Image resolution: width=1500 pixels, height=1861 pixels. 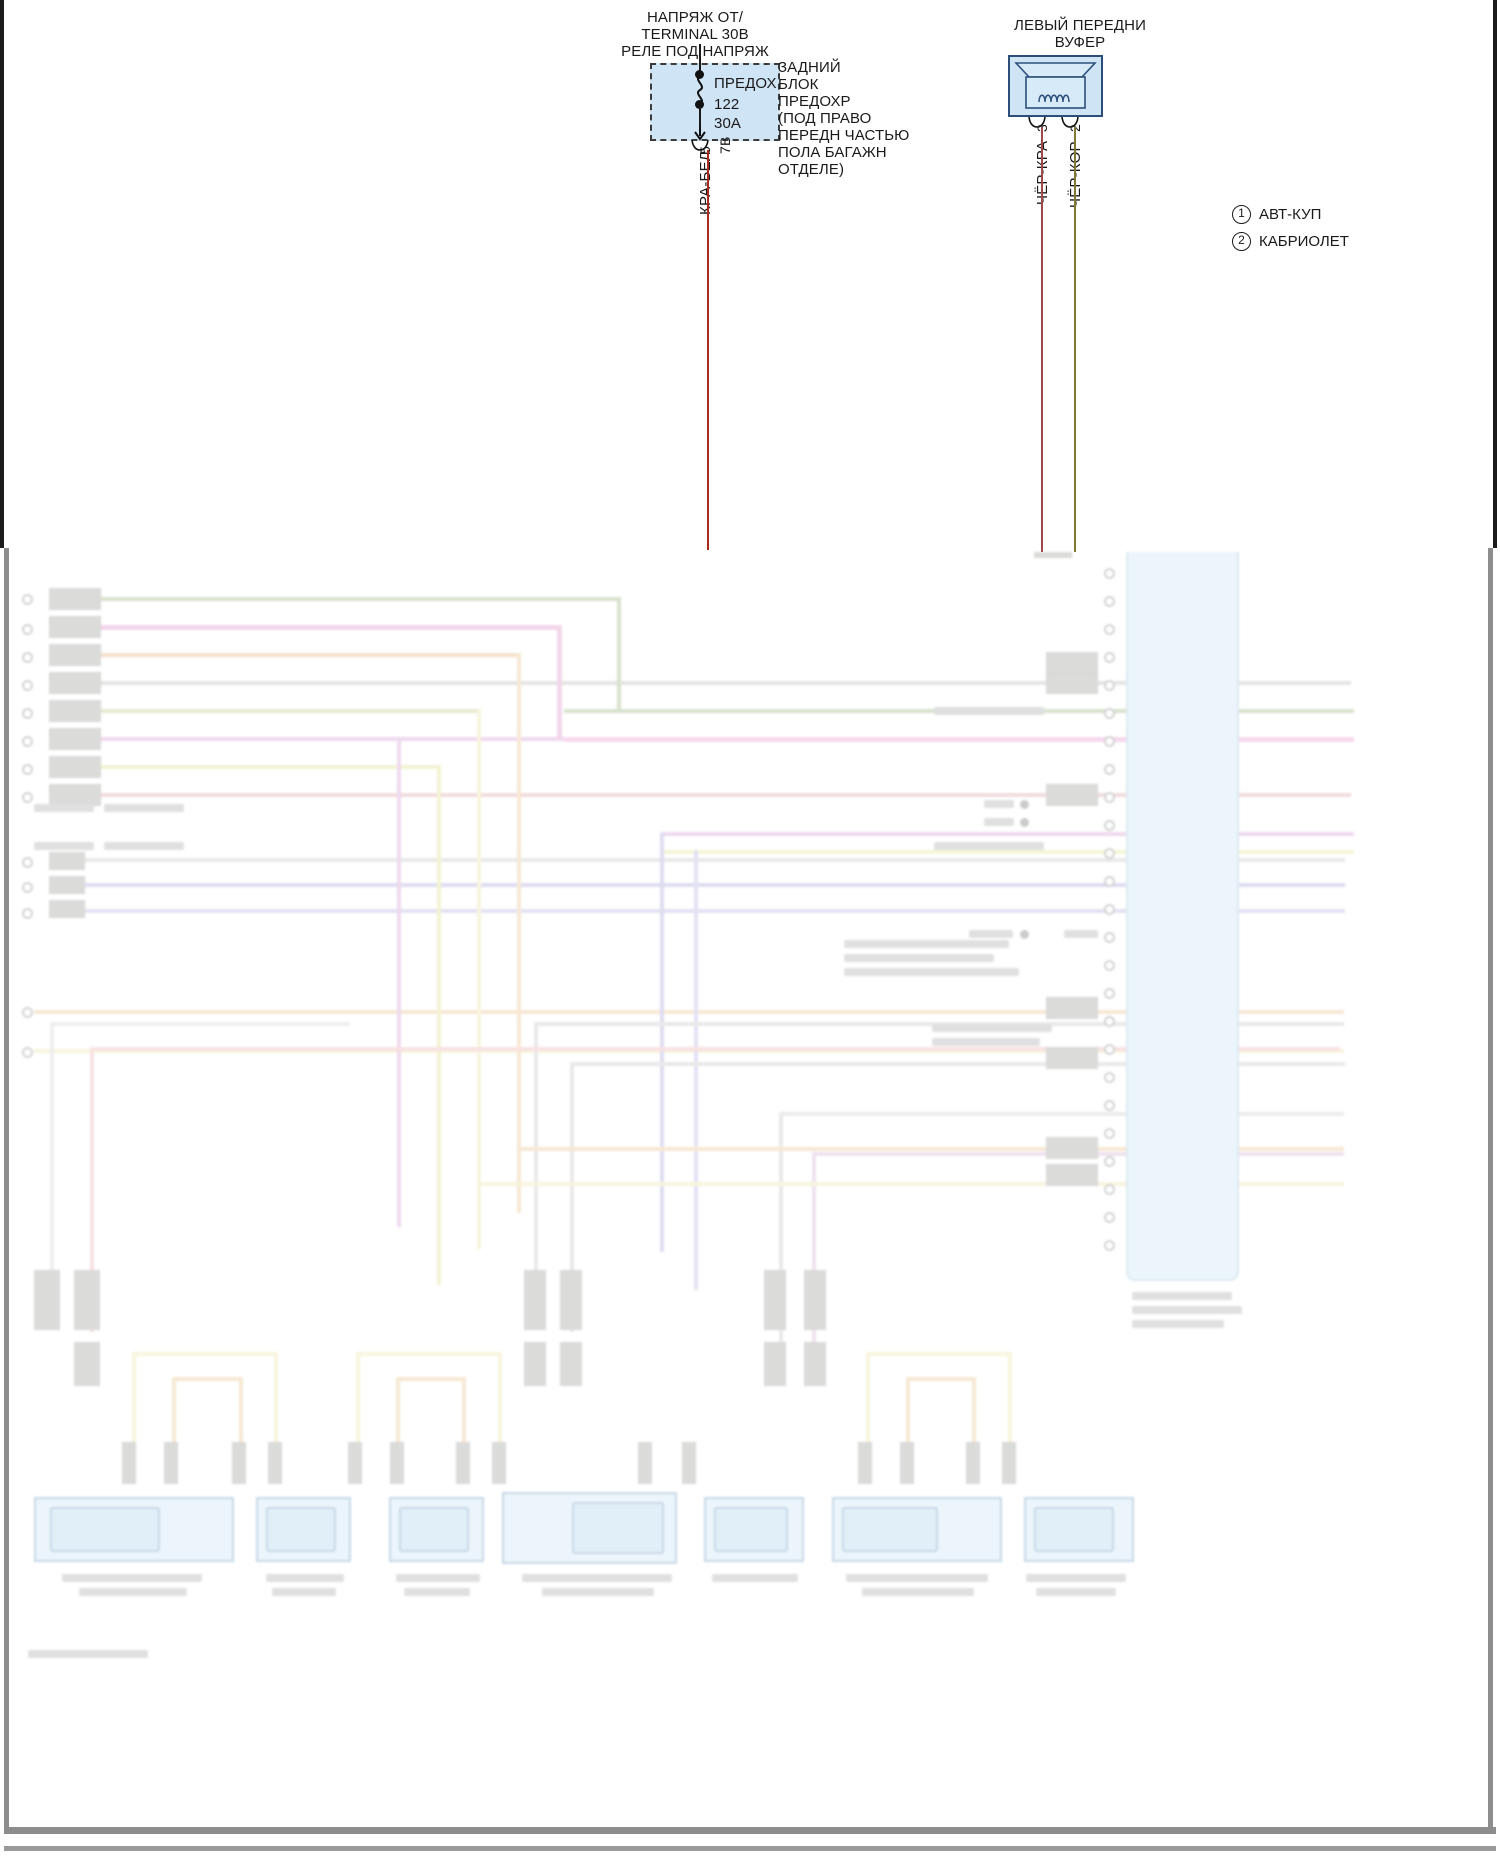 I want to click on splice-dot, so click(x=1024, y=822).